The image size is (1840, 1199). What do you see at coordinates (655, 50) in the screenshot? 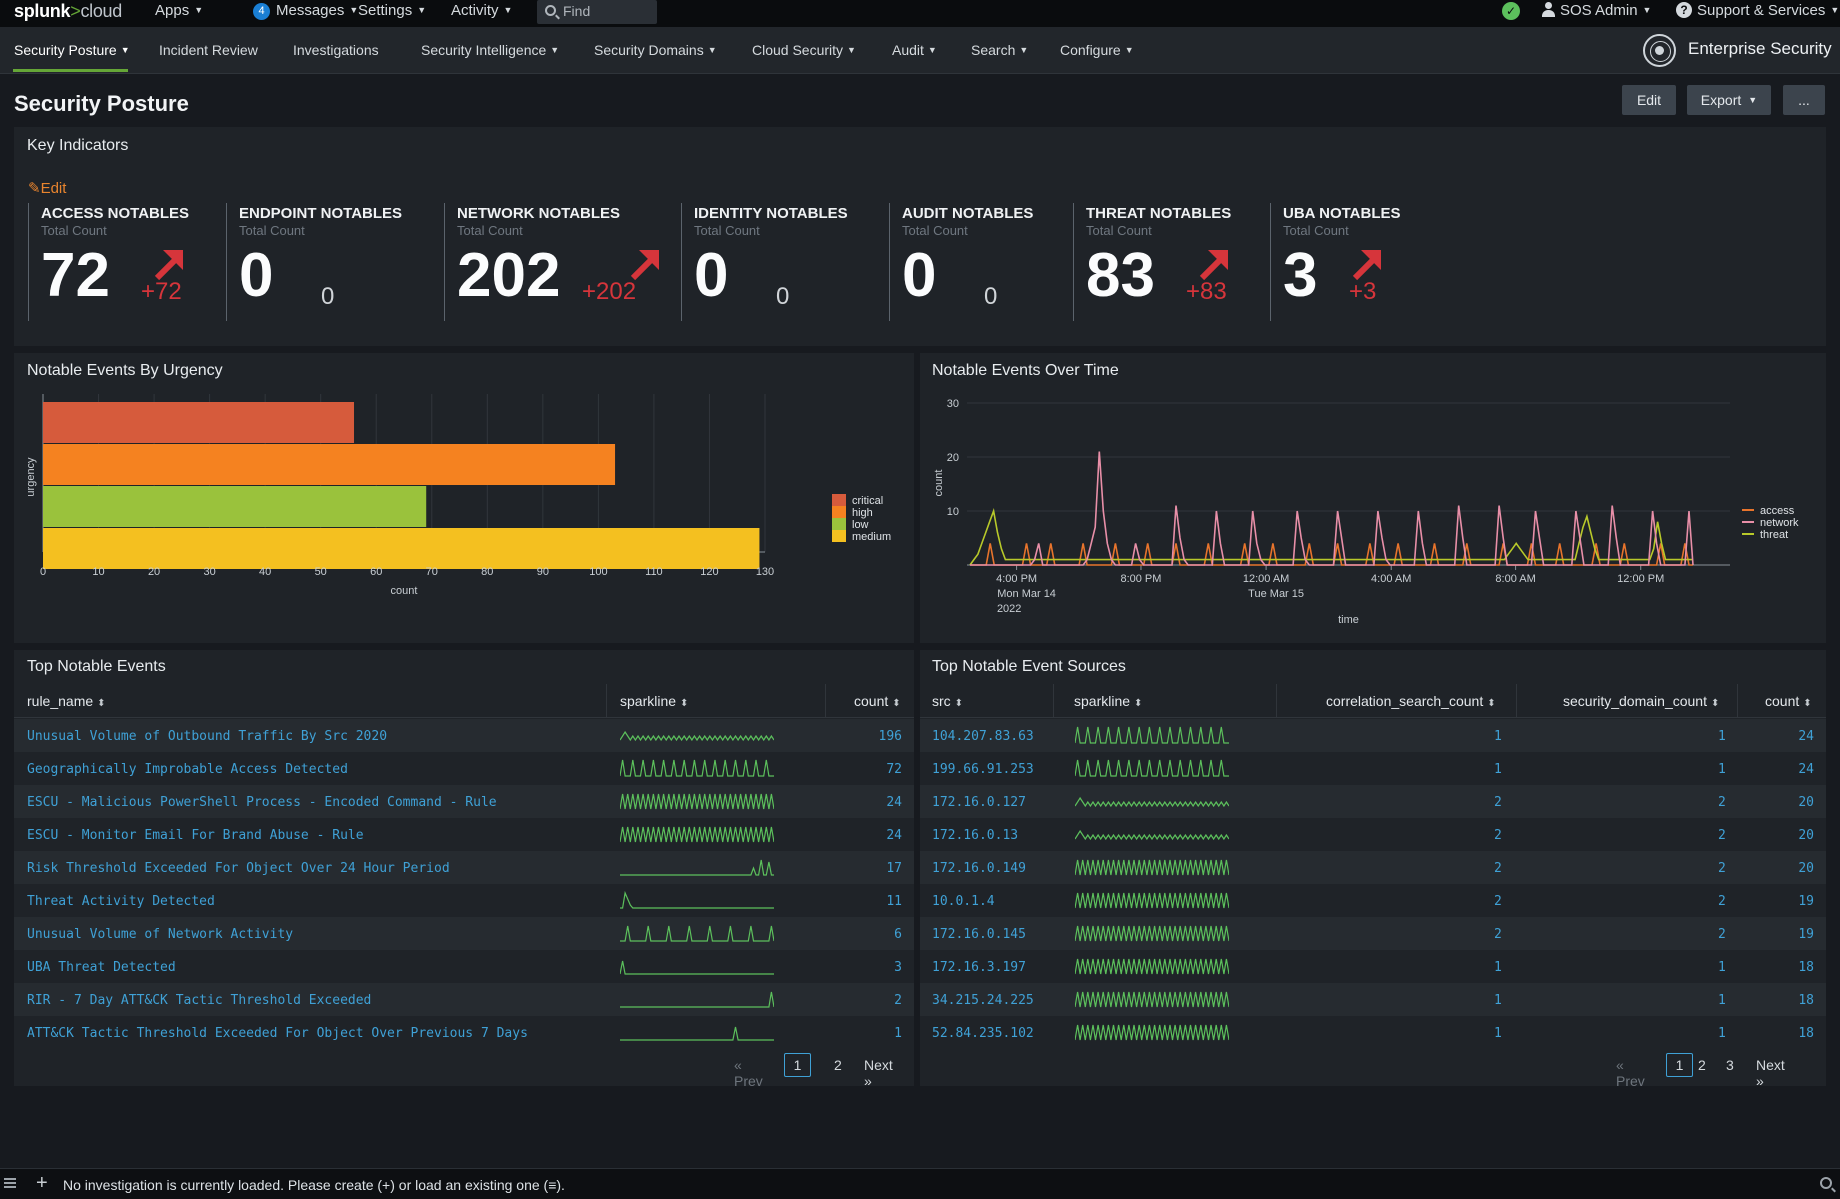
I see `tab-security-domains: Security Domains ▼` at bounding box center [655, 50].